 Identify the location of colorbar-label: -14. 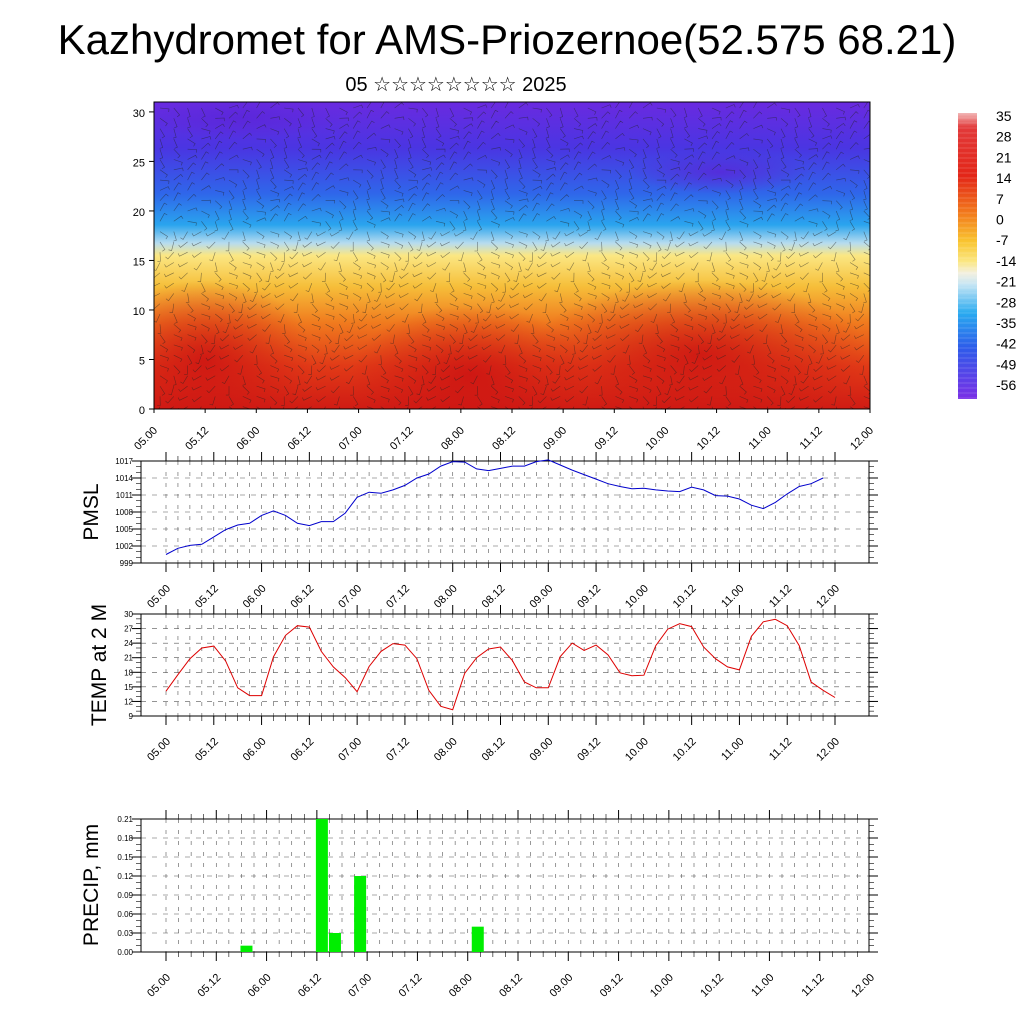
(1006, 261).